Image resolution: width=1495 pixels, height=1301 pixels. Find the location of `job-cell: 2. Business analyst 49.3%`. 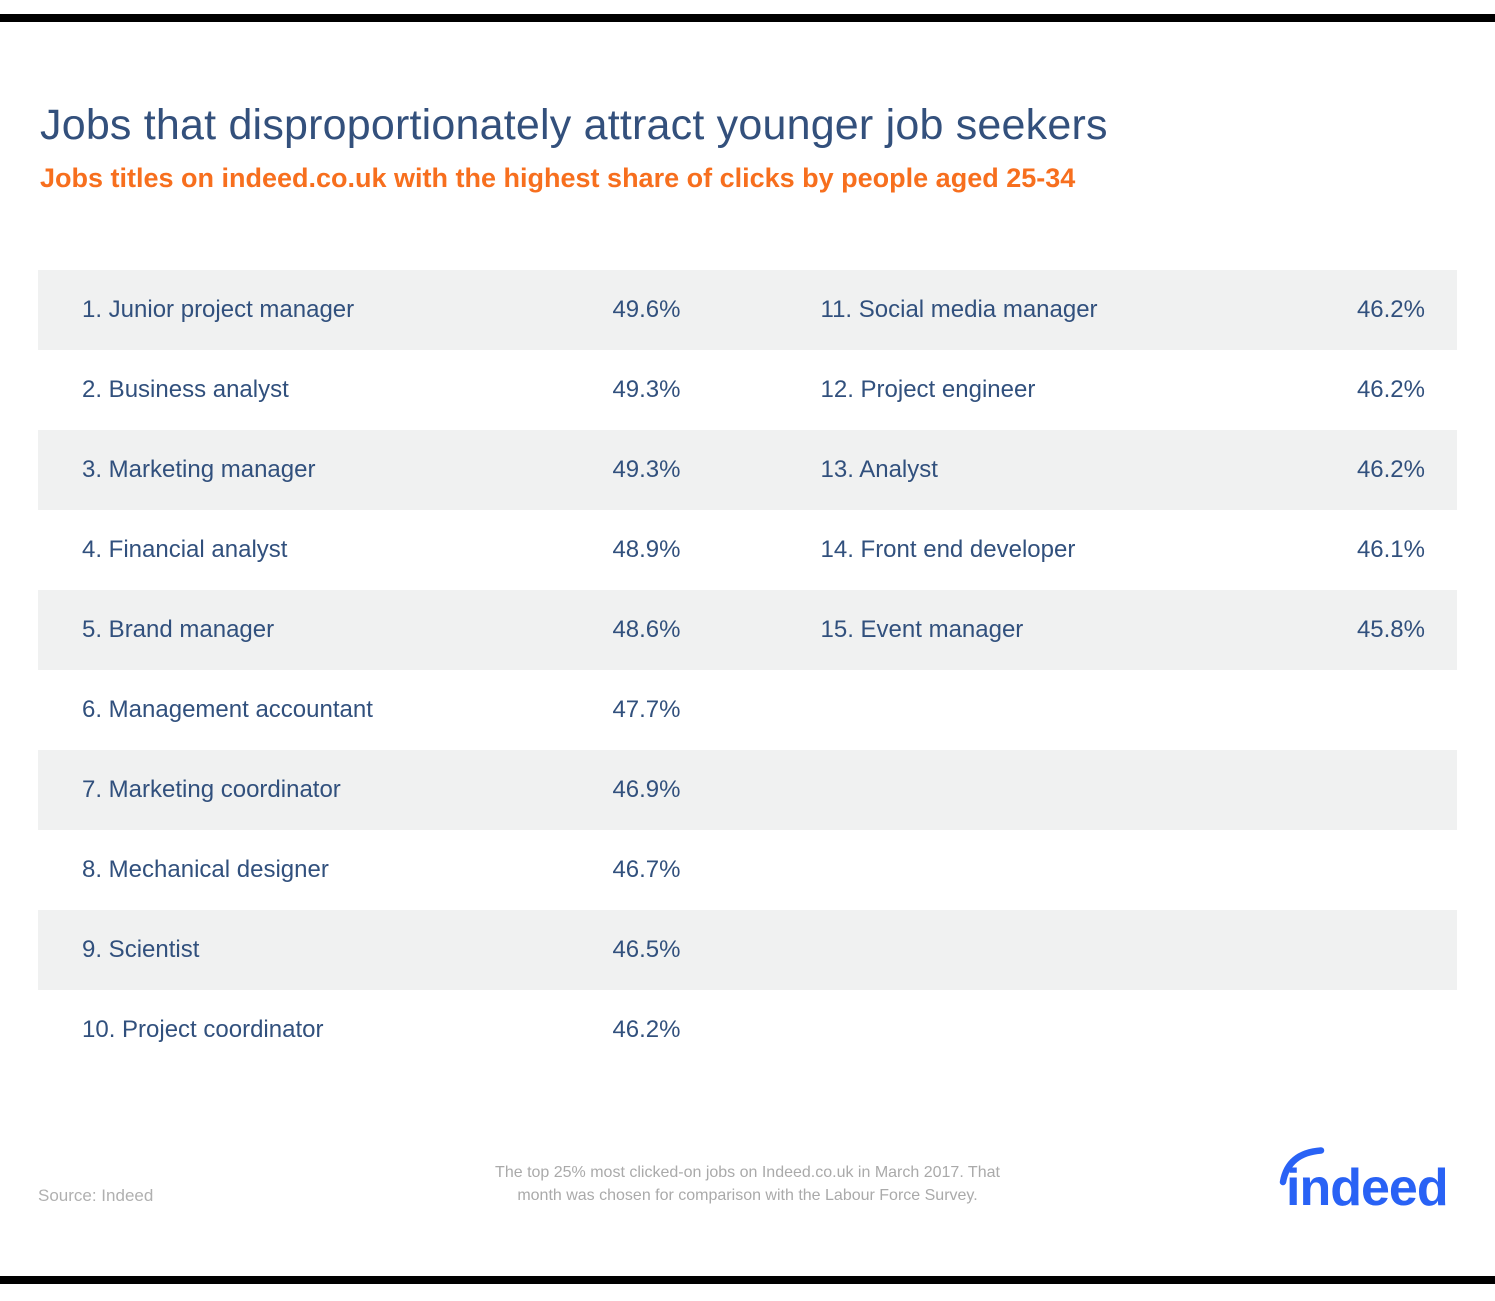

job-cell: 2. Business analyst 49.3% is located at coordinates (393, 390).